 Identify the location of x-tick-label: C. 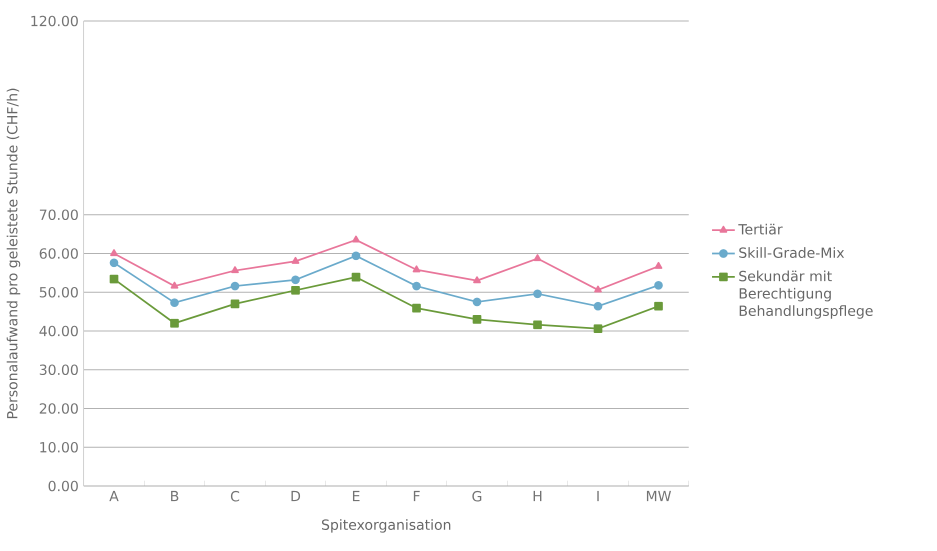
(235, 496).